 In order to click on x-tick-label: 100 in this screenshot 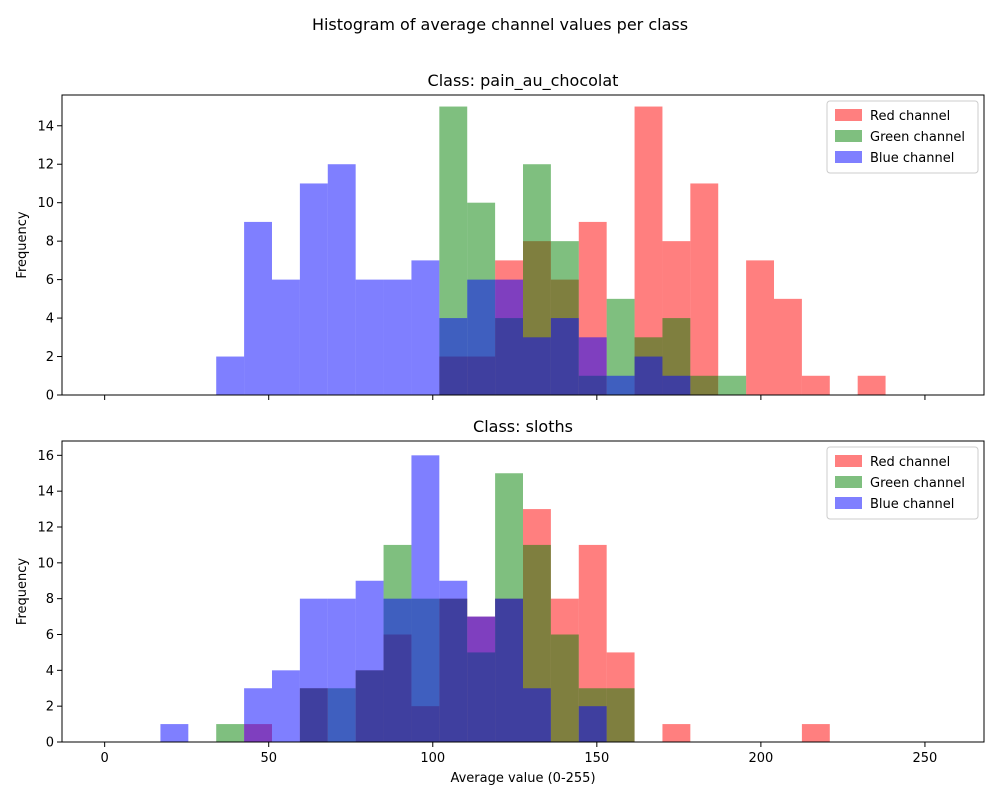, I will do `click(432, 758)`.